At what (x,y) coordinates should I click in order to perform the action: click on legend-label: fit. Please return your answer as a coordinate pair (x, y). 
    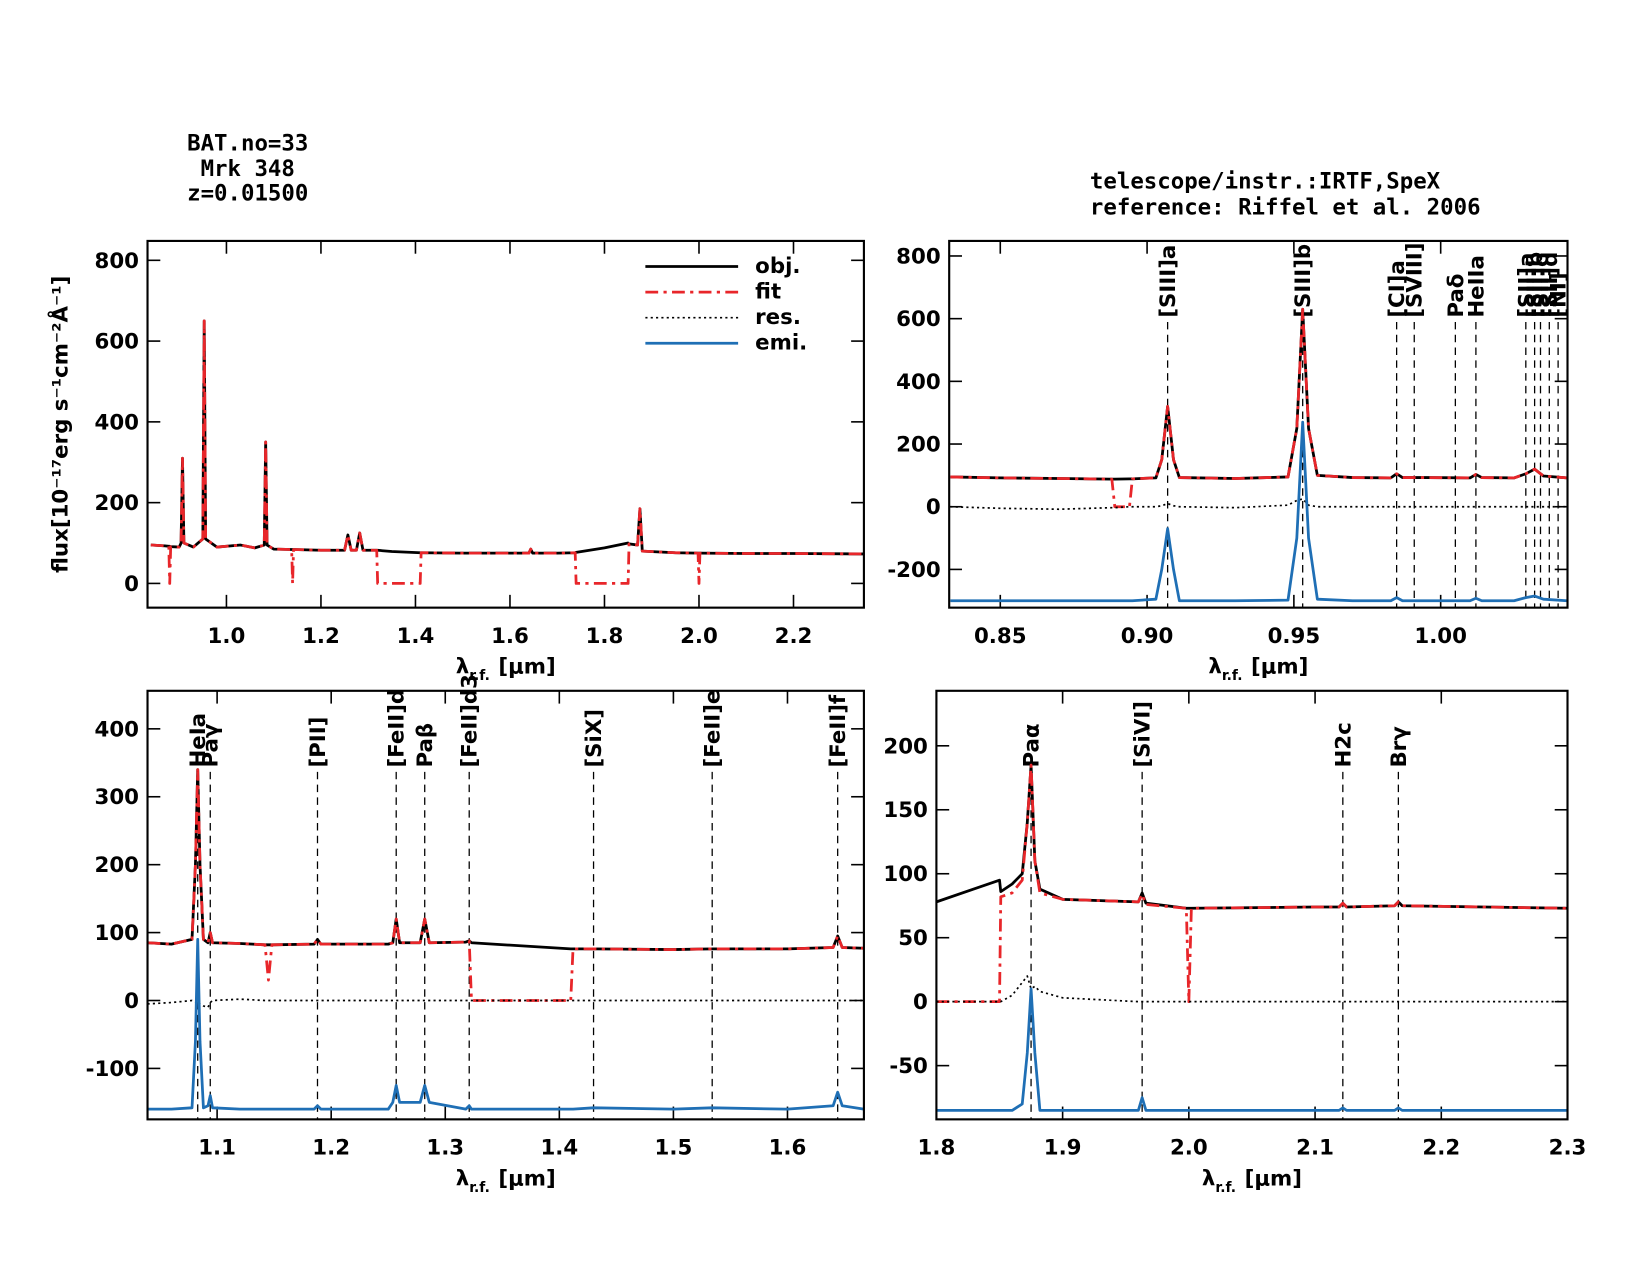
    Looking at the image, I should click on (768, 291).